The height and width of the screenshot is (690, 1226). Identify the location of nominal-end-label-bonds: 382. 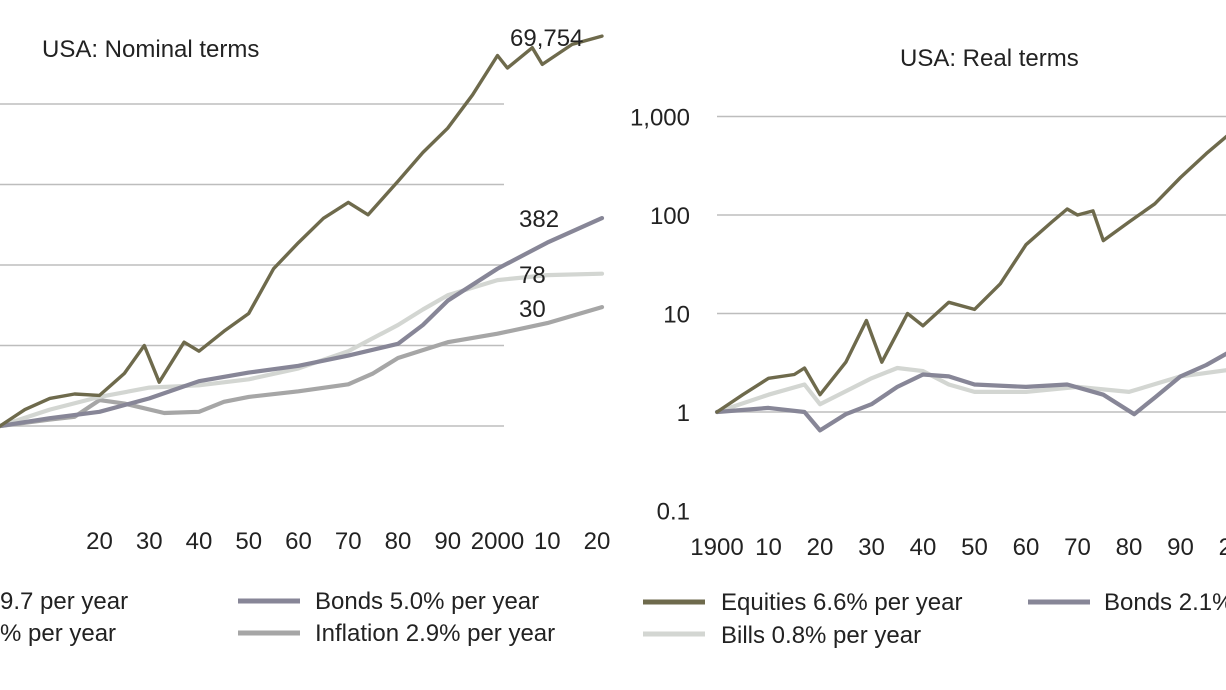
(539, 219).